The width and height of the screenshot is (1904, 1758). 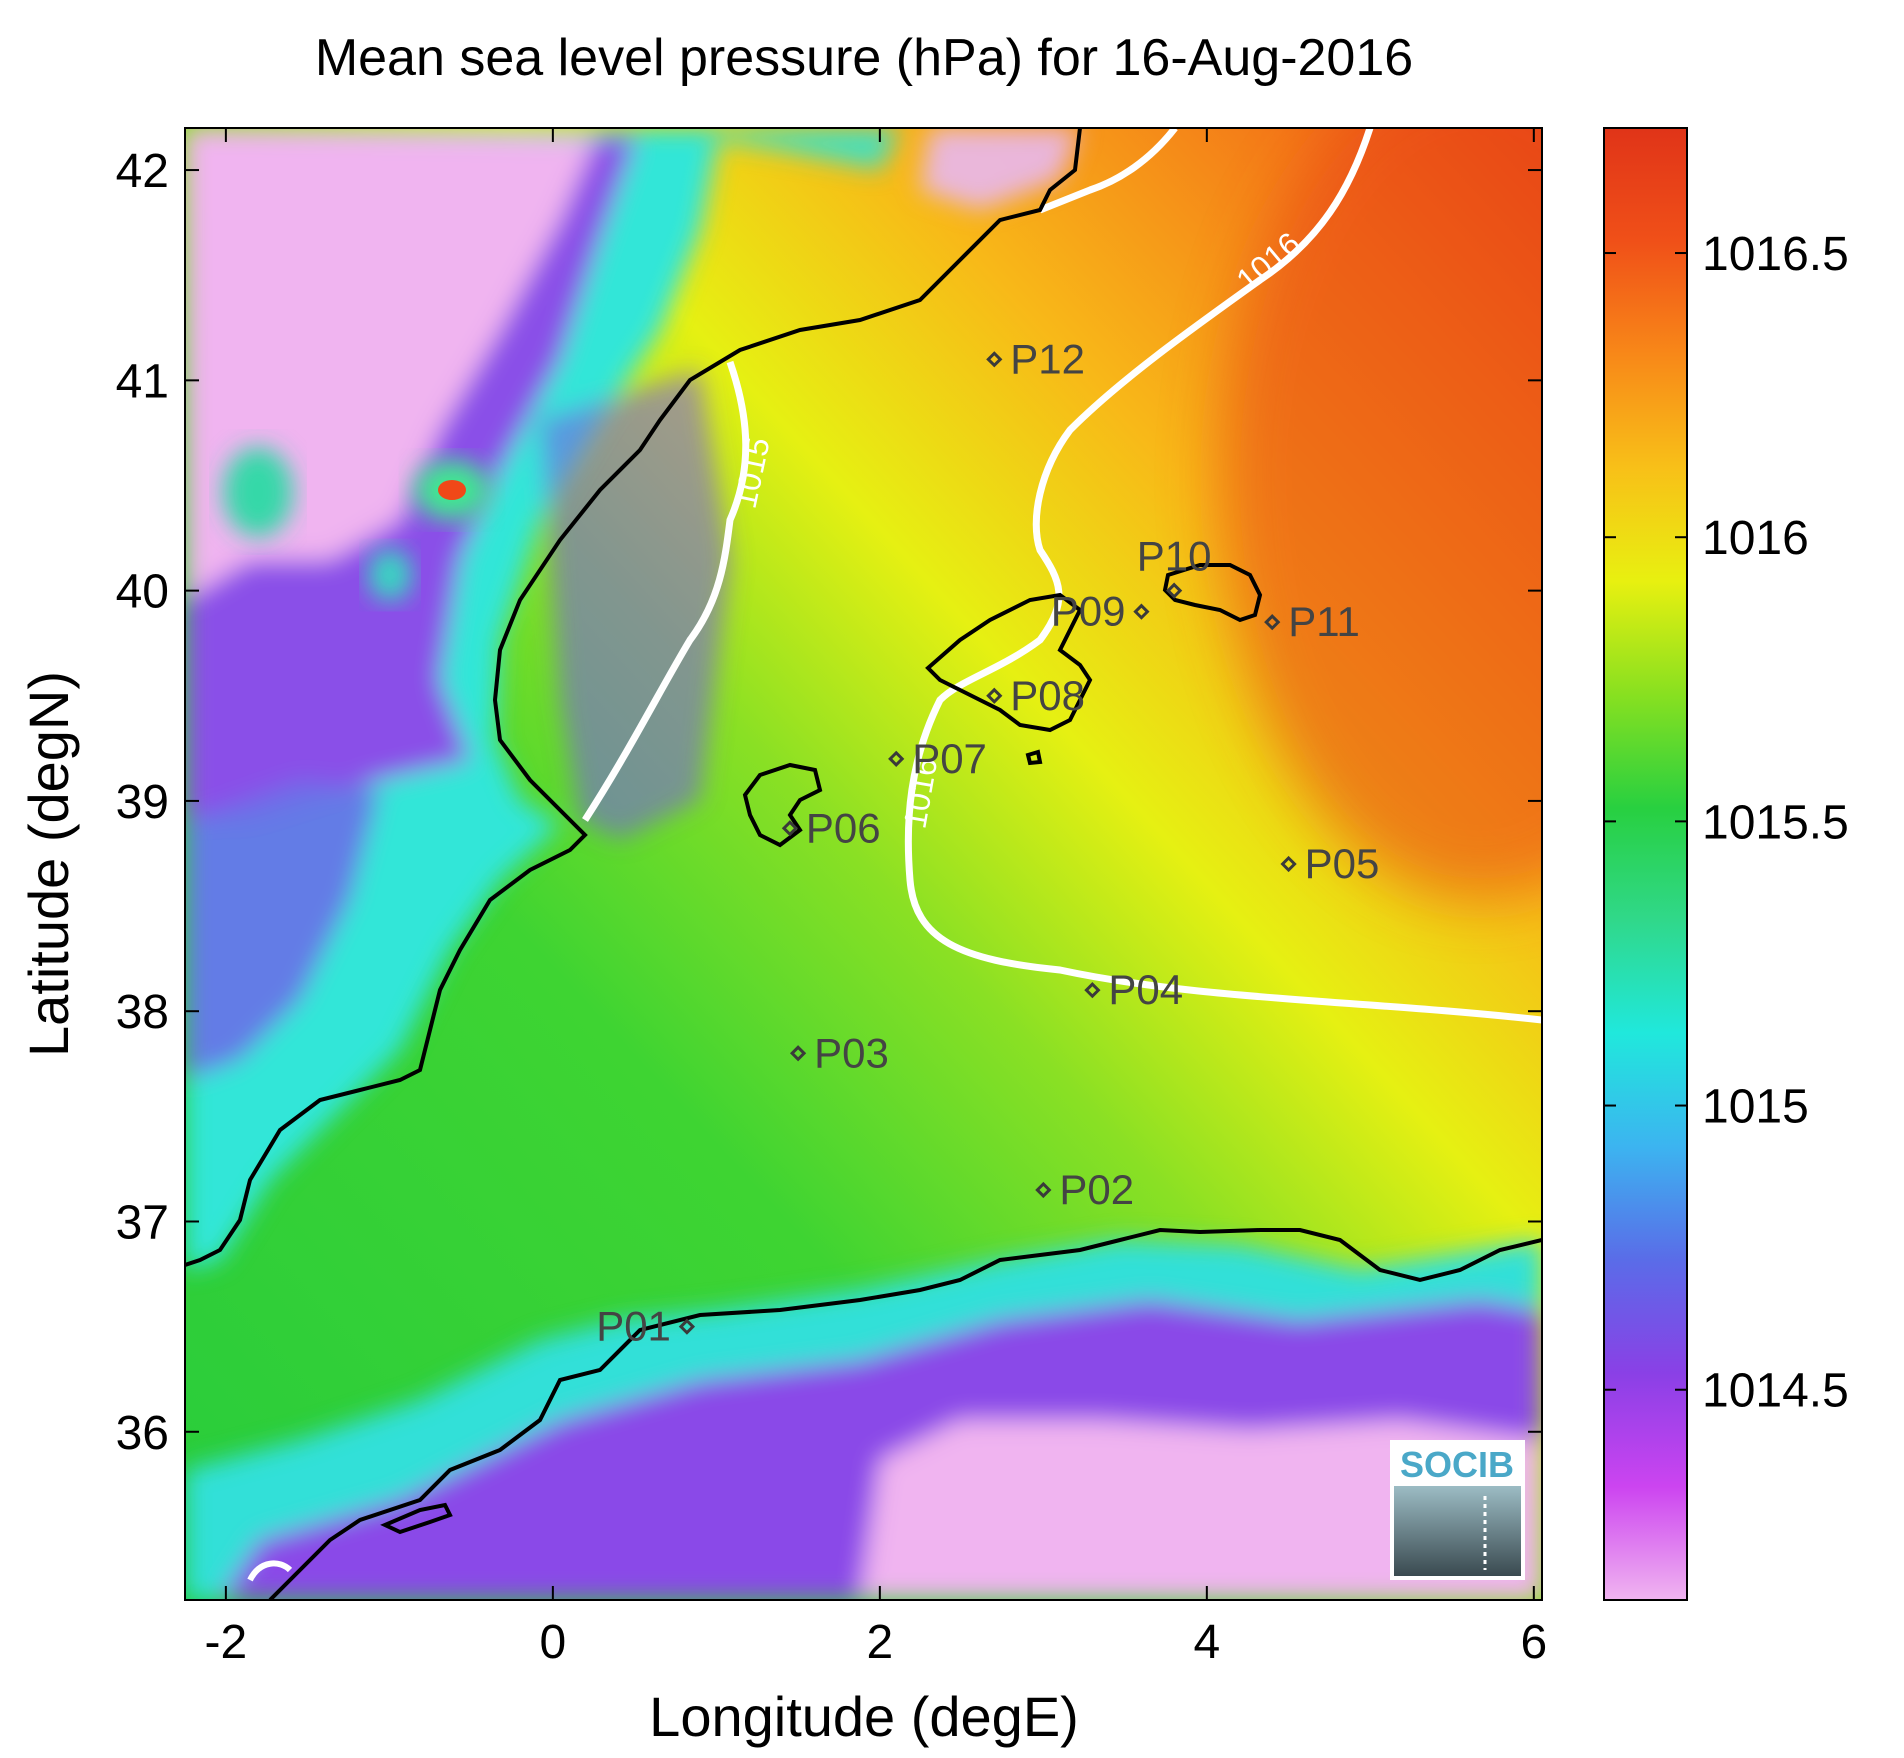 What do you see at coordinates (1145, 989) in the screenshot?
I see `station-label: P04` at bounding box center [1145, 989].